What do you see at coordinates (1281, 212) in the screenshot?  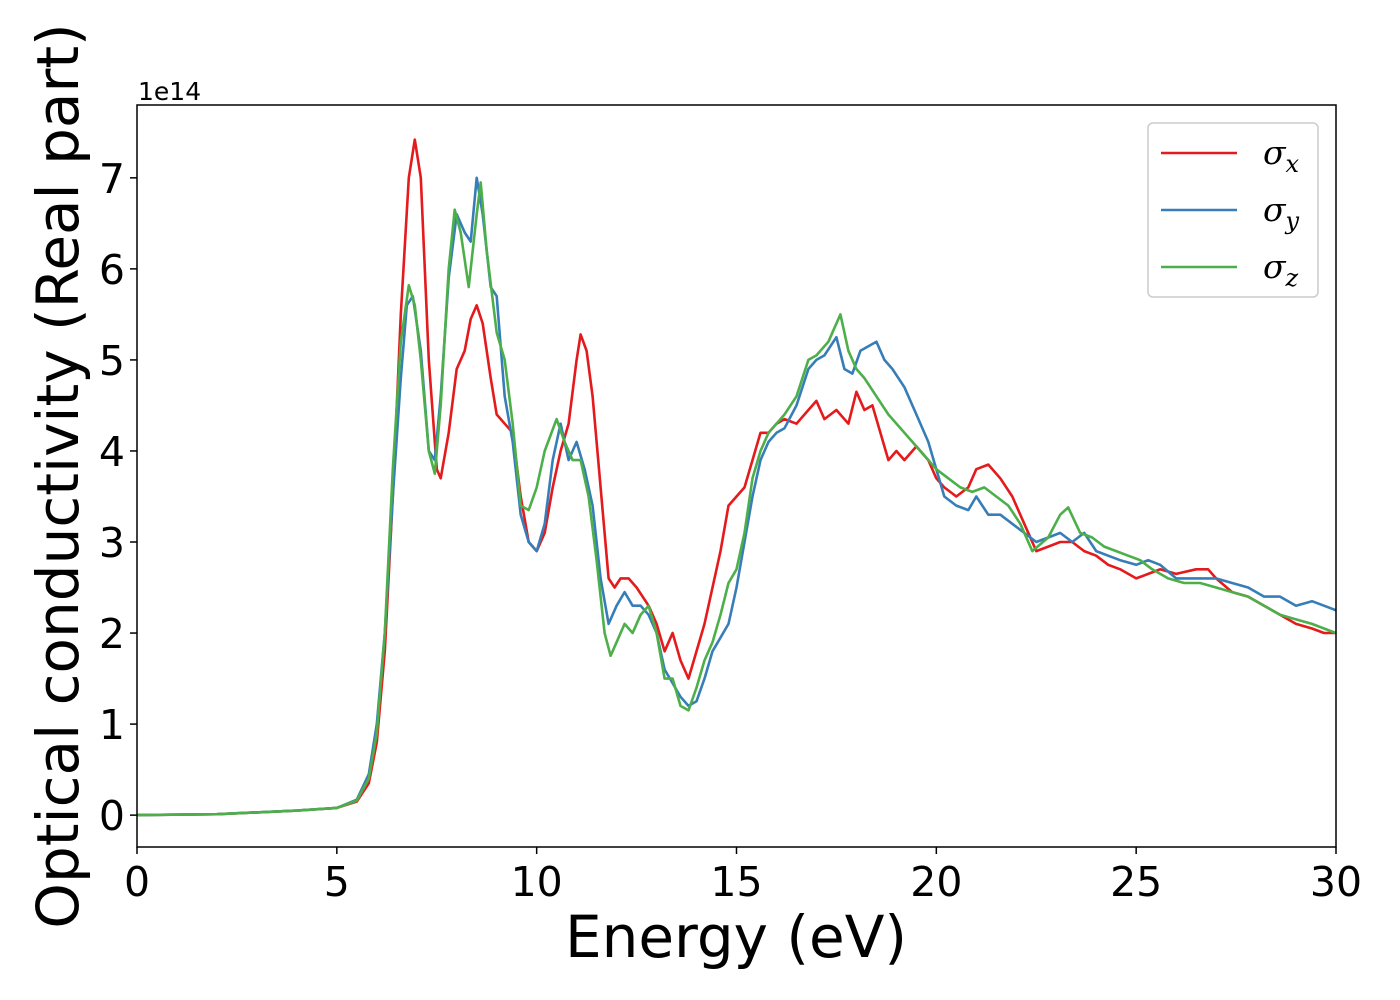 I see `legend-label-y: σy` at bounding box center [1281, 212].